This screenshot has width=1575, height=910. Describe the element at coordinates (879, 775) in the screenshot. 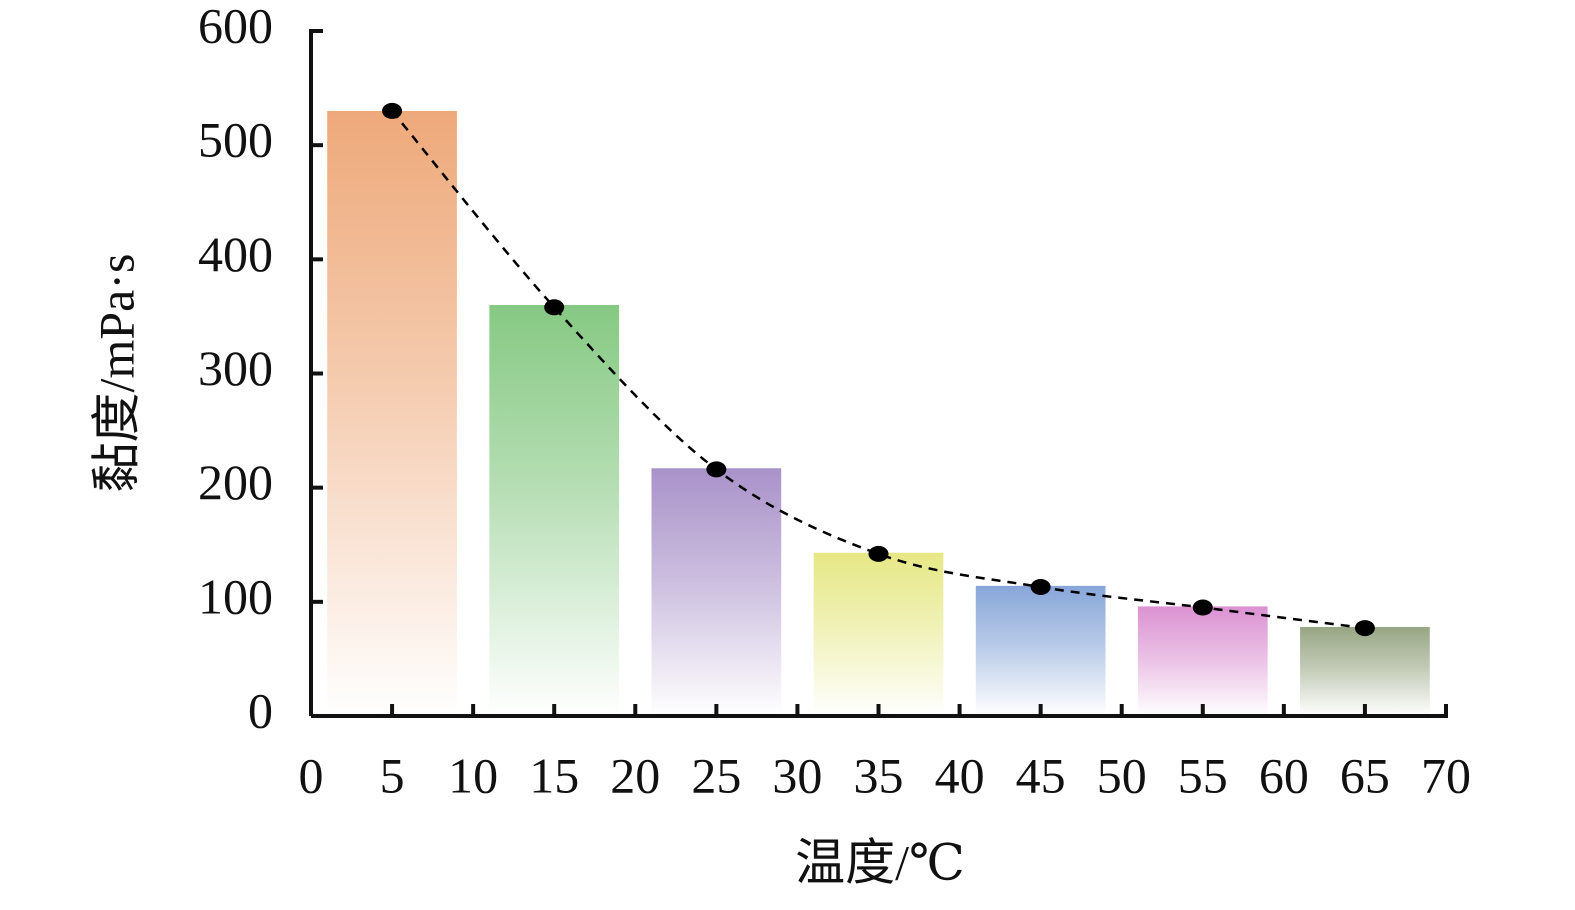

I see `x-tick-label: 35` at that location.